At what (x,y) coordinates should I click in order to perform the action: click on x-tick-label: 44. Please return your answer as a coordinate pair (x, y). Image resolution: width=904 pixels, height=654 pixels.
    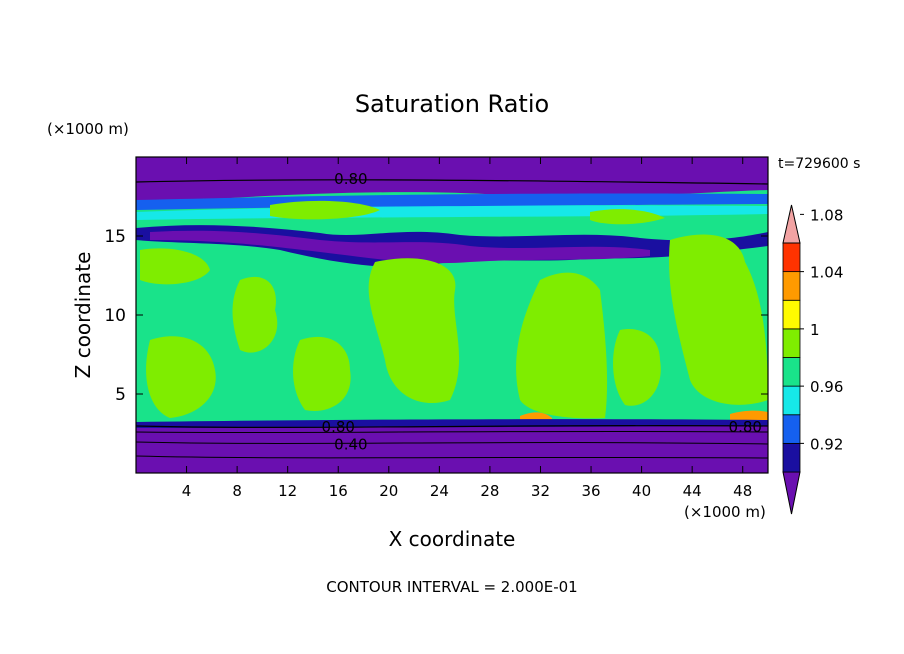
    Looking at the image, I should click on (692, 491).